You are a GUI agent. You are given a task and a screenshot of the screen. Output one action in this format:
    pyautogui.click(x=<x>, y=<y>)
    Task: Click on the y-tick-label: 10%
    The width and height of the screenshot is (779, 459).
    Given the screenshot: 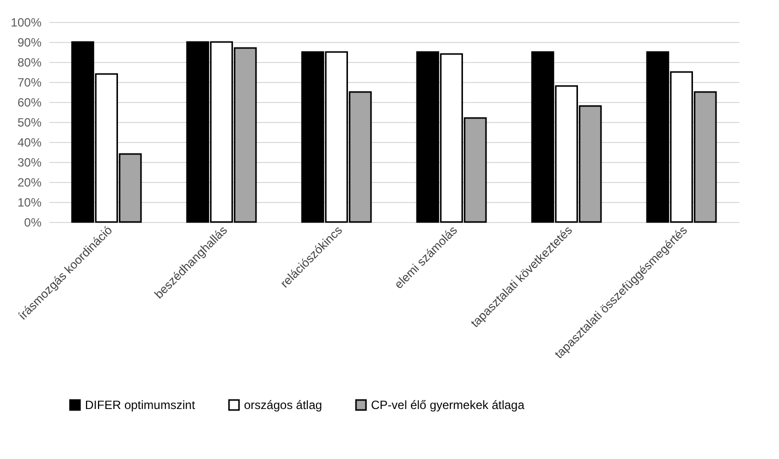 What is the action you would take?
    pyautogui.click(x=29, y=203)
    